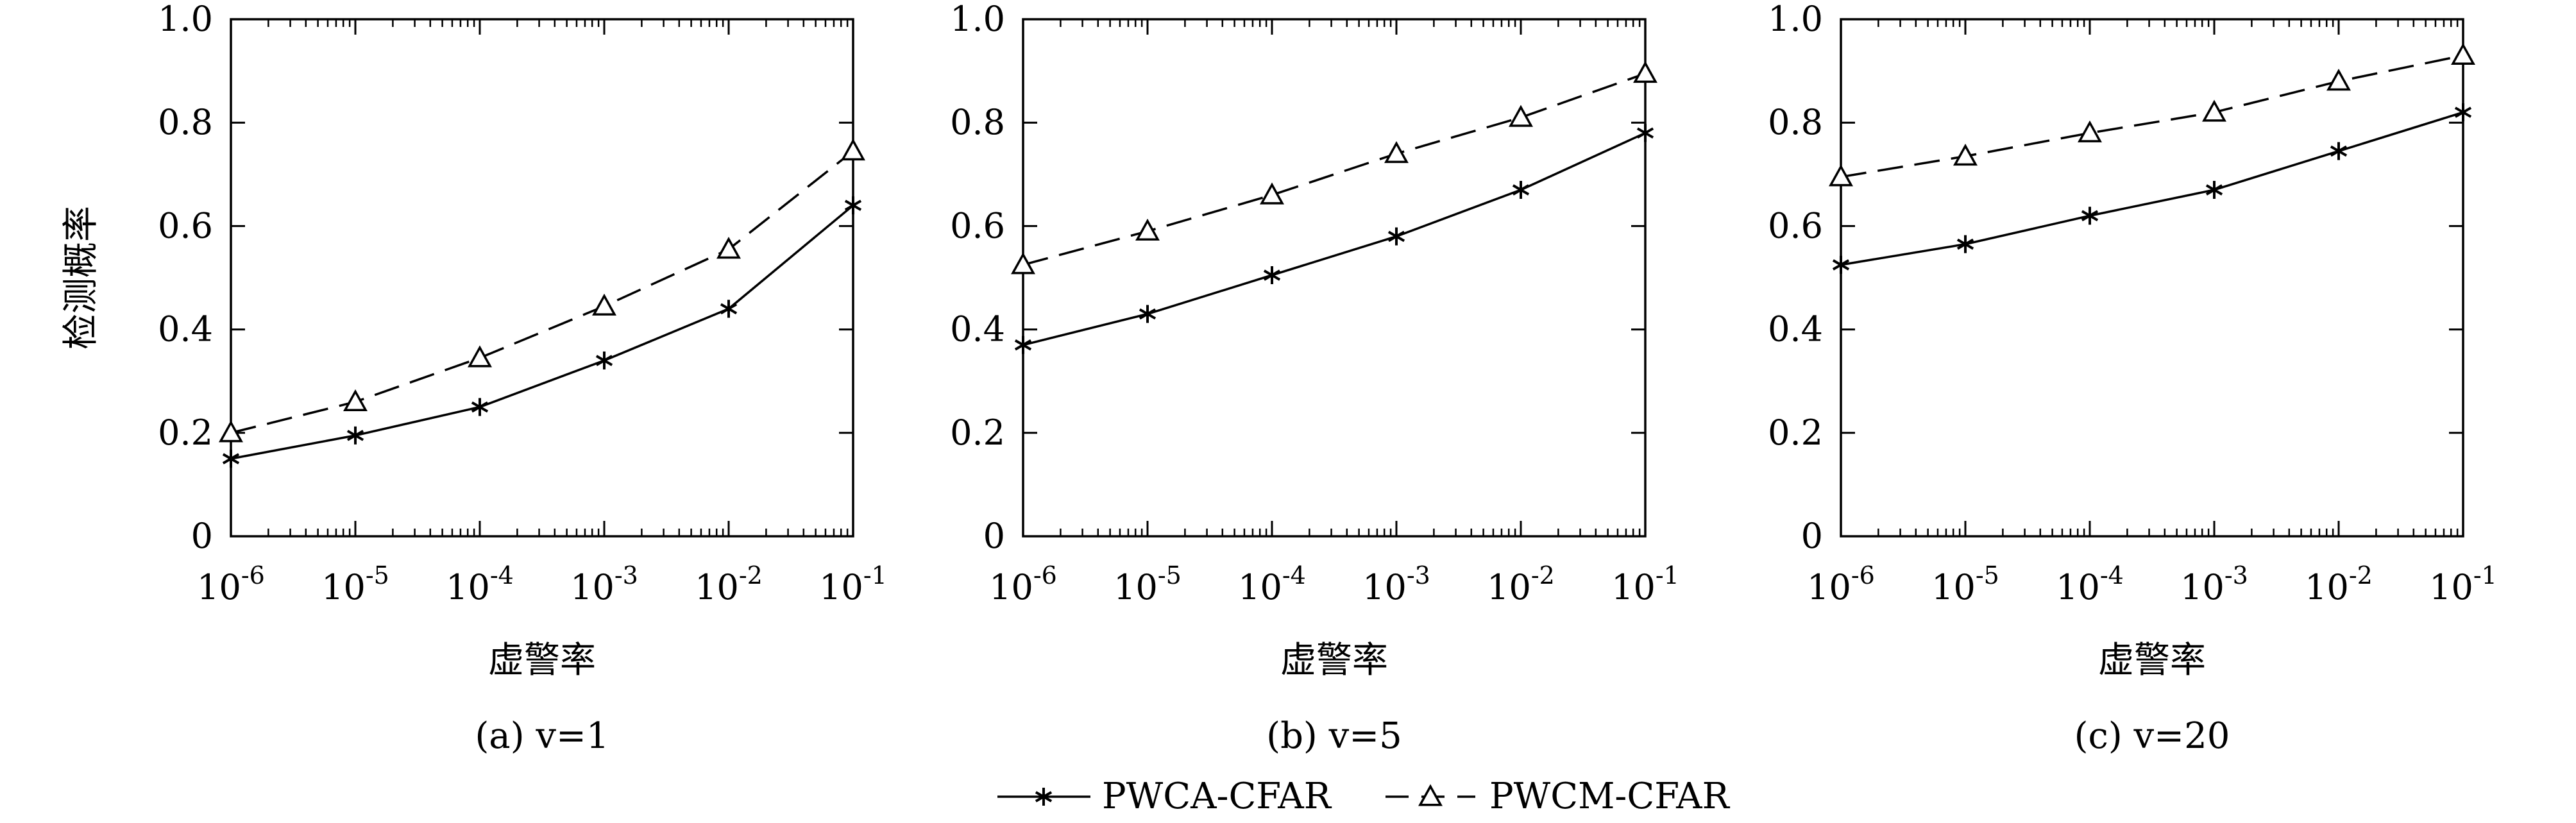 The image size is (2576, 823). Describe the element at coordinates (1334, 736) in the screenshot. I see `panel-caption: (b) v=5` at that location.